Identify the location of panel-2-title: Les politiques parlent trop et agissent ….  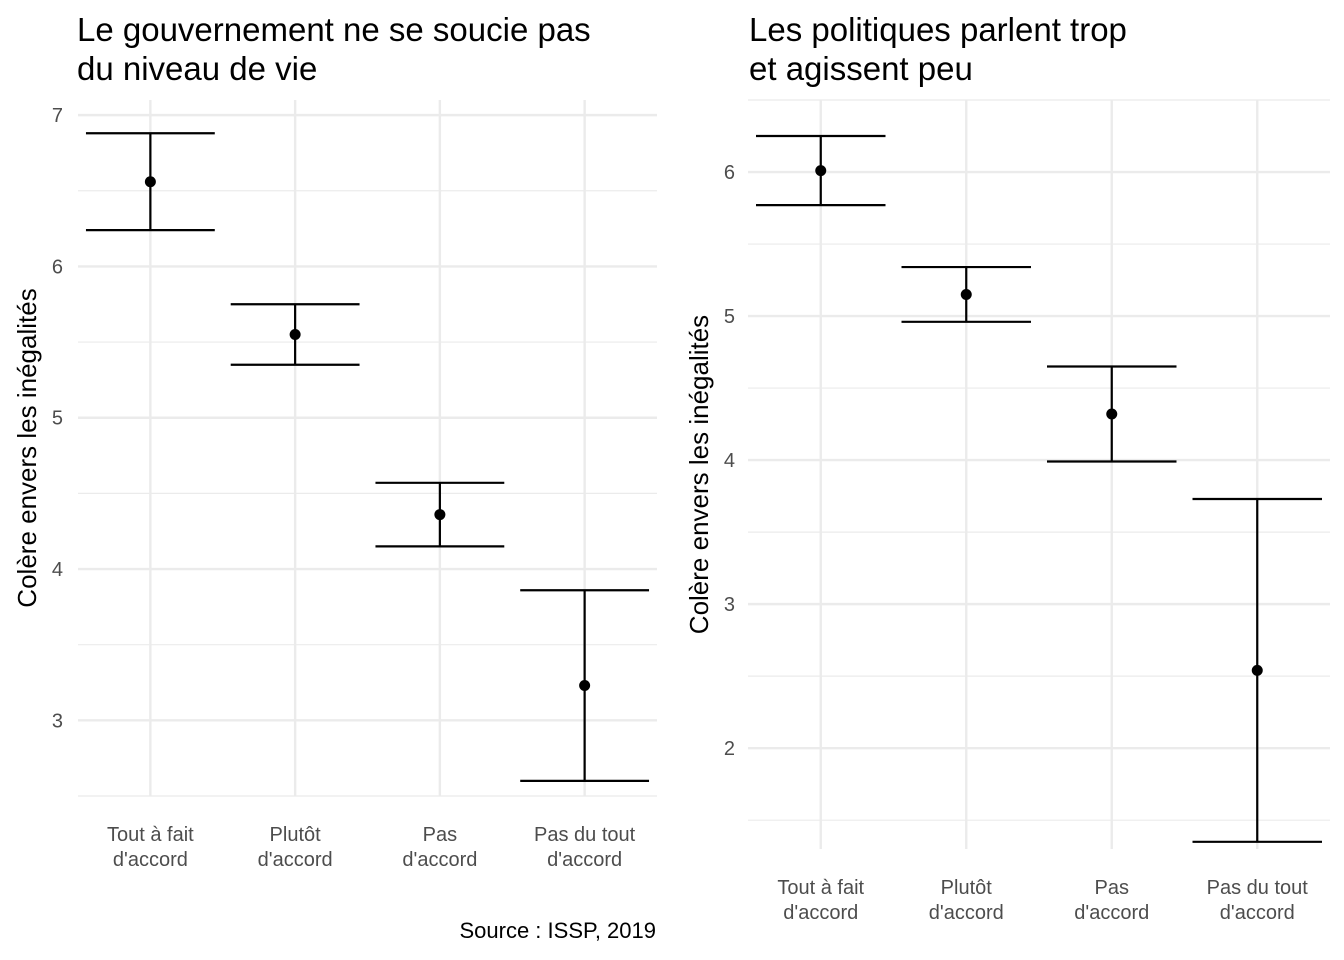
(938, 49).